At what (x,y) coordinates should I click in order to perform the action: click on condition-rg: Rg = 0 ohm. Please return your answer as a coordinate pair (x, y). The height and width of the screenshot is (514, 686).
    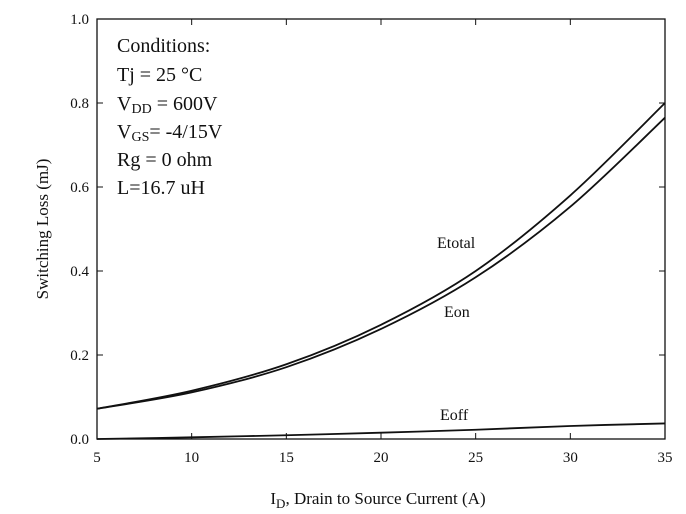
    Looking at the image, I should click on (165, 160).